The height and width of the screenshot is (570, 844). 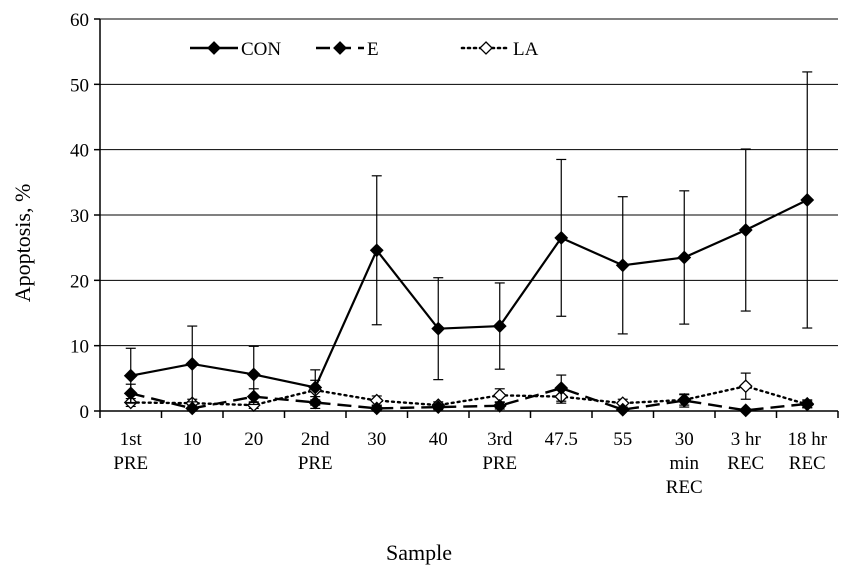 I want to click on series-e, so click(x=469, y=396).